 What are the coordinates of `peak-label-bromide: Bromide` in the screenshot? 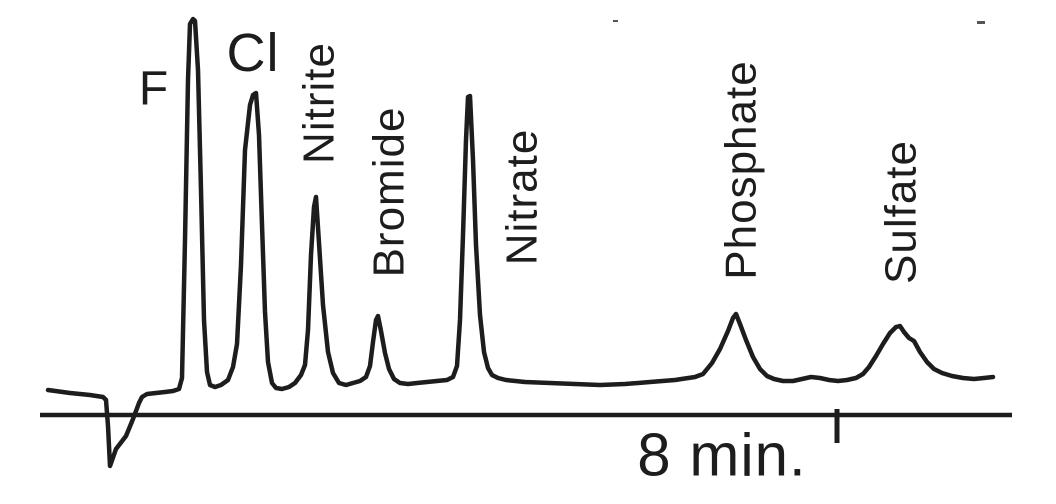 It's located at (389, 192).